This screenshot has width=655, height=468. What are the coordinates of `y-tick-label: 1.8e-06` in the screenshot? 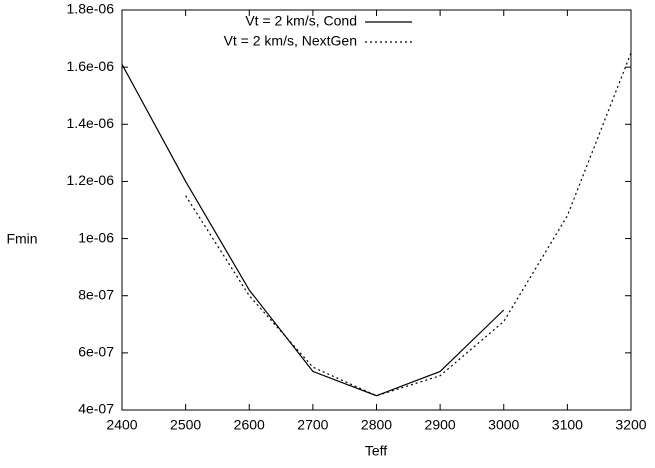 It's located at (91, 9).